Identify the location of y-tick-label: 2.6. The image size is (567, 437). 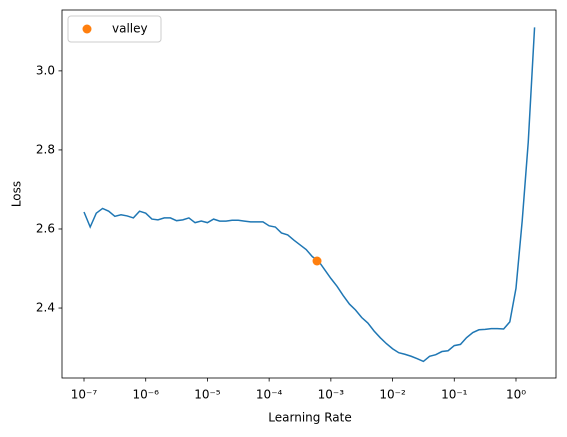
(45, 228).